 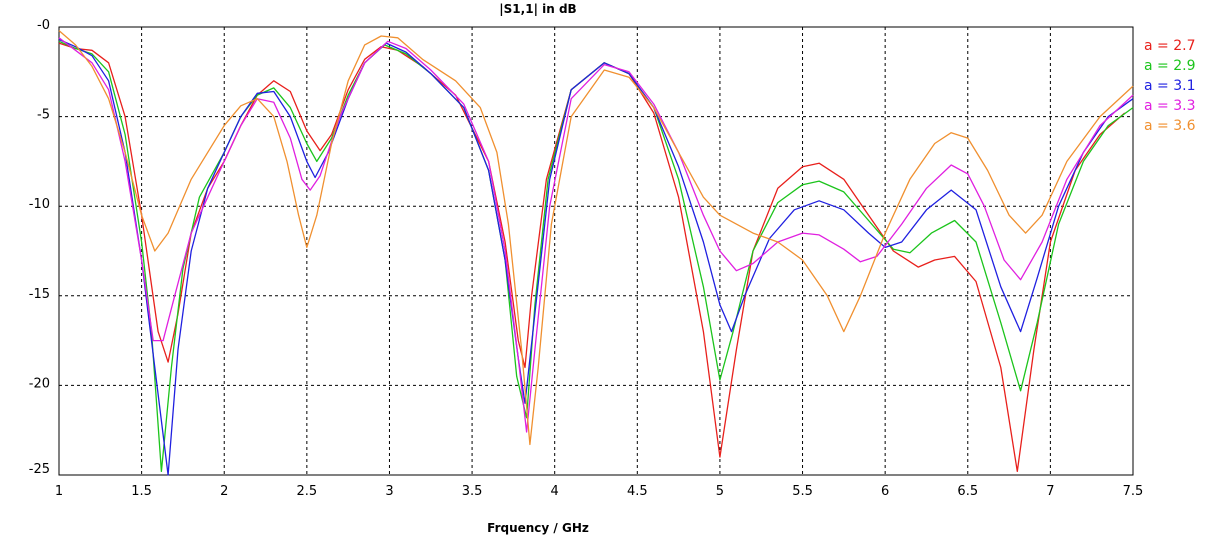 What do you see at coordinates (43, 115) in the screenshot?
I see `y-tick-label: -5` at bounding box center [43, 115].